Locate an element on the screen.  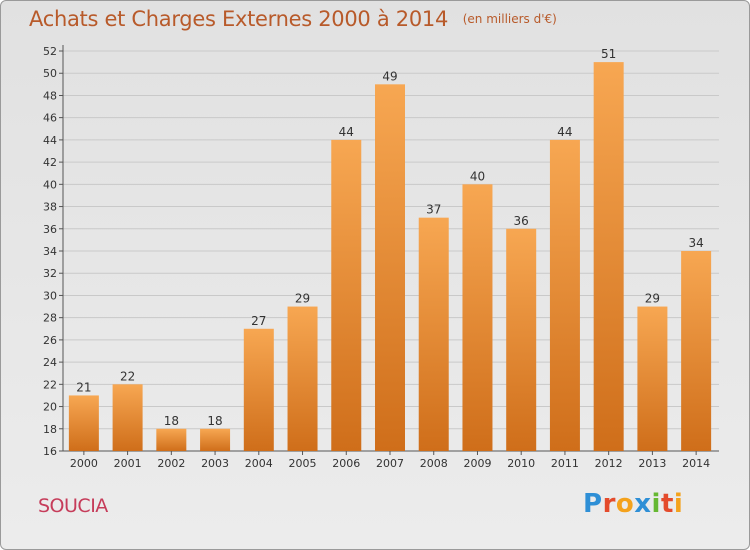
x-tick-label: 2005 is located at coordinates (303, 463).